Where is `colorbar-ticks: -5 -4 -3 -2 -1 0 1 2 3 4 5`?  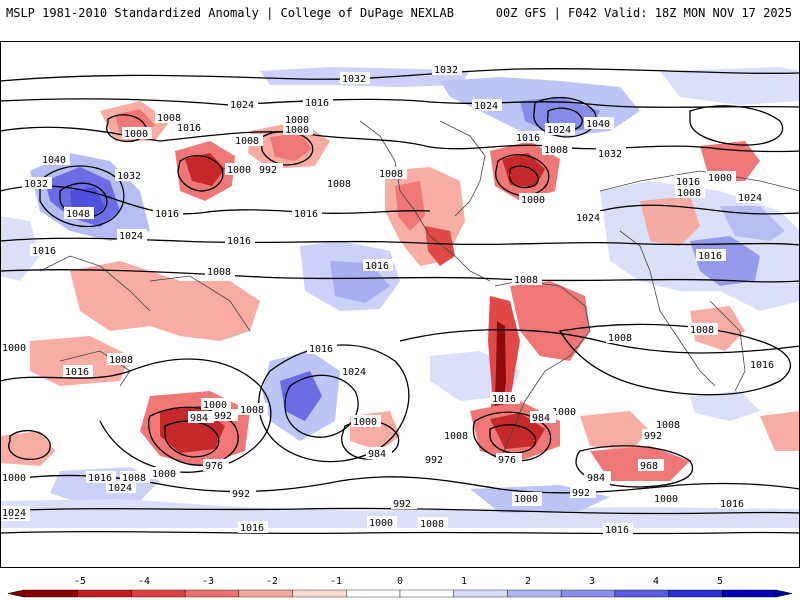 colorbar-ticks: -5 -4 -3 -2 -1 0 1 2 3 4 5 is located at coordinates (398, 581).